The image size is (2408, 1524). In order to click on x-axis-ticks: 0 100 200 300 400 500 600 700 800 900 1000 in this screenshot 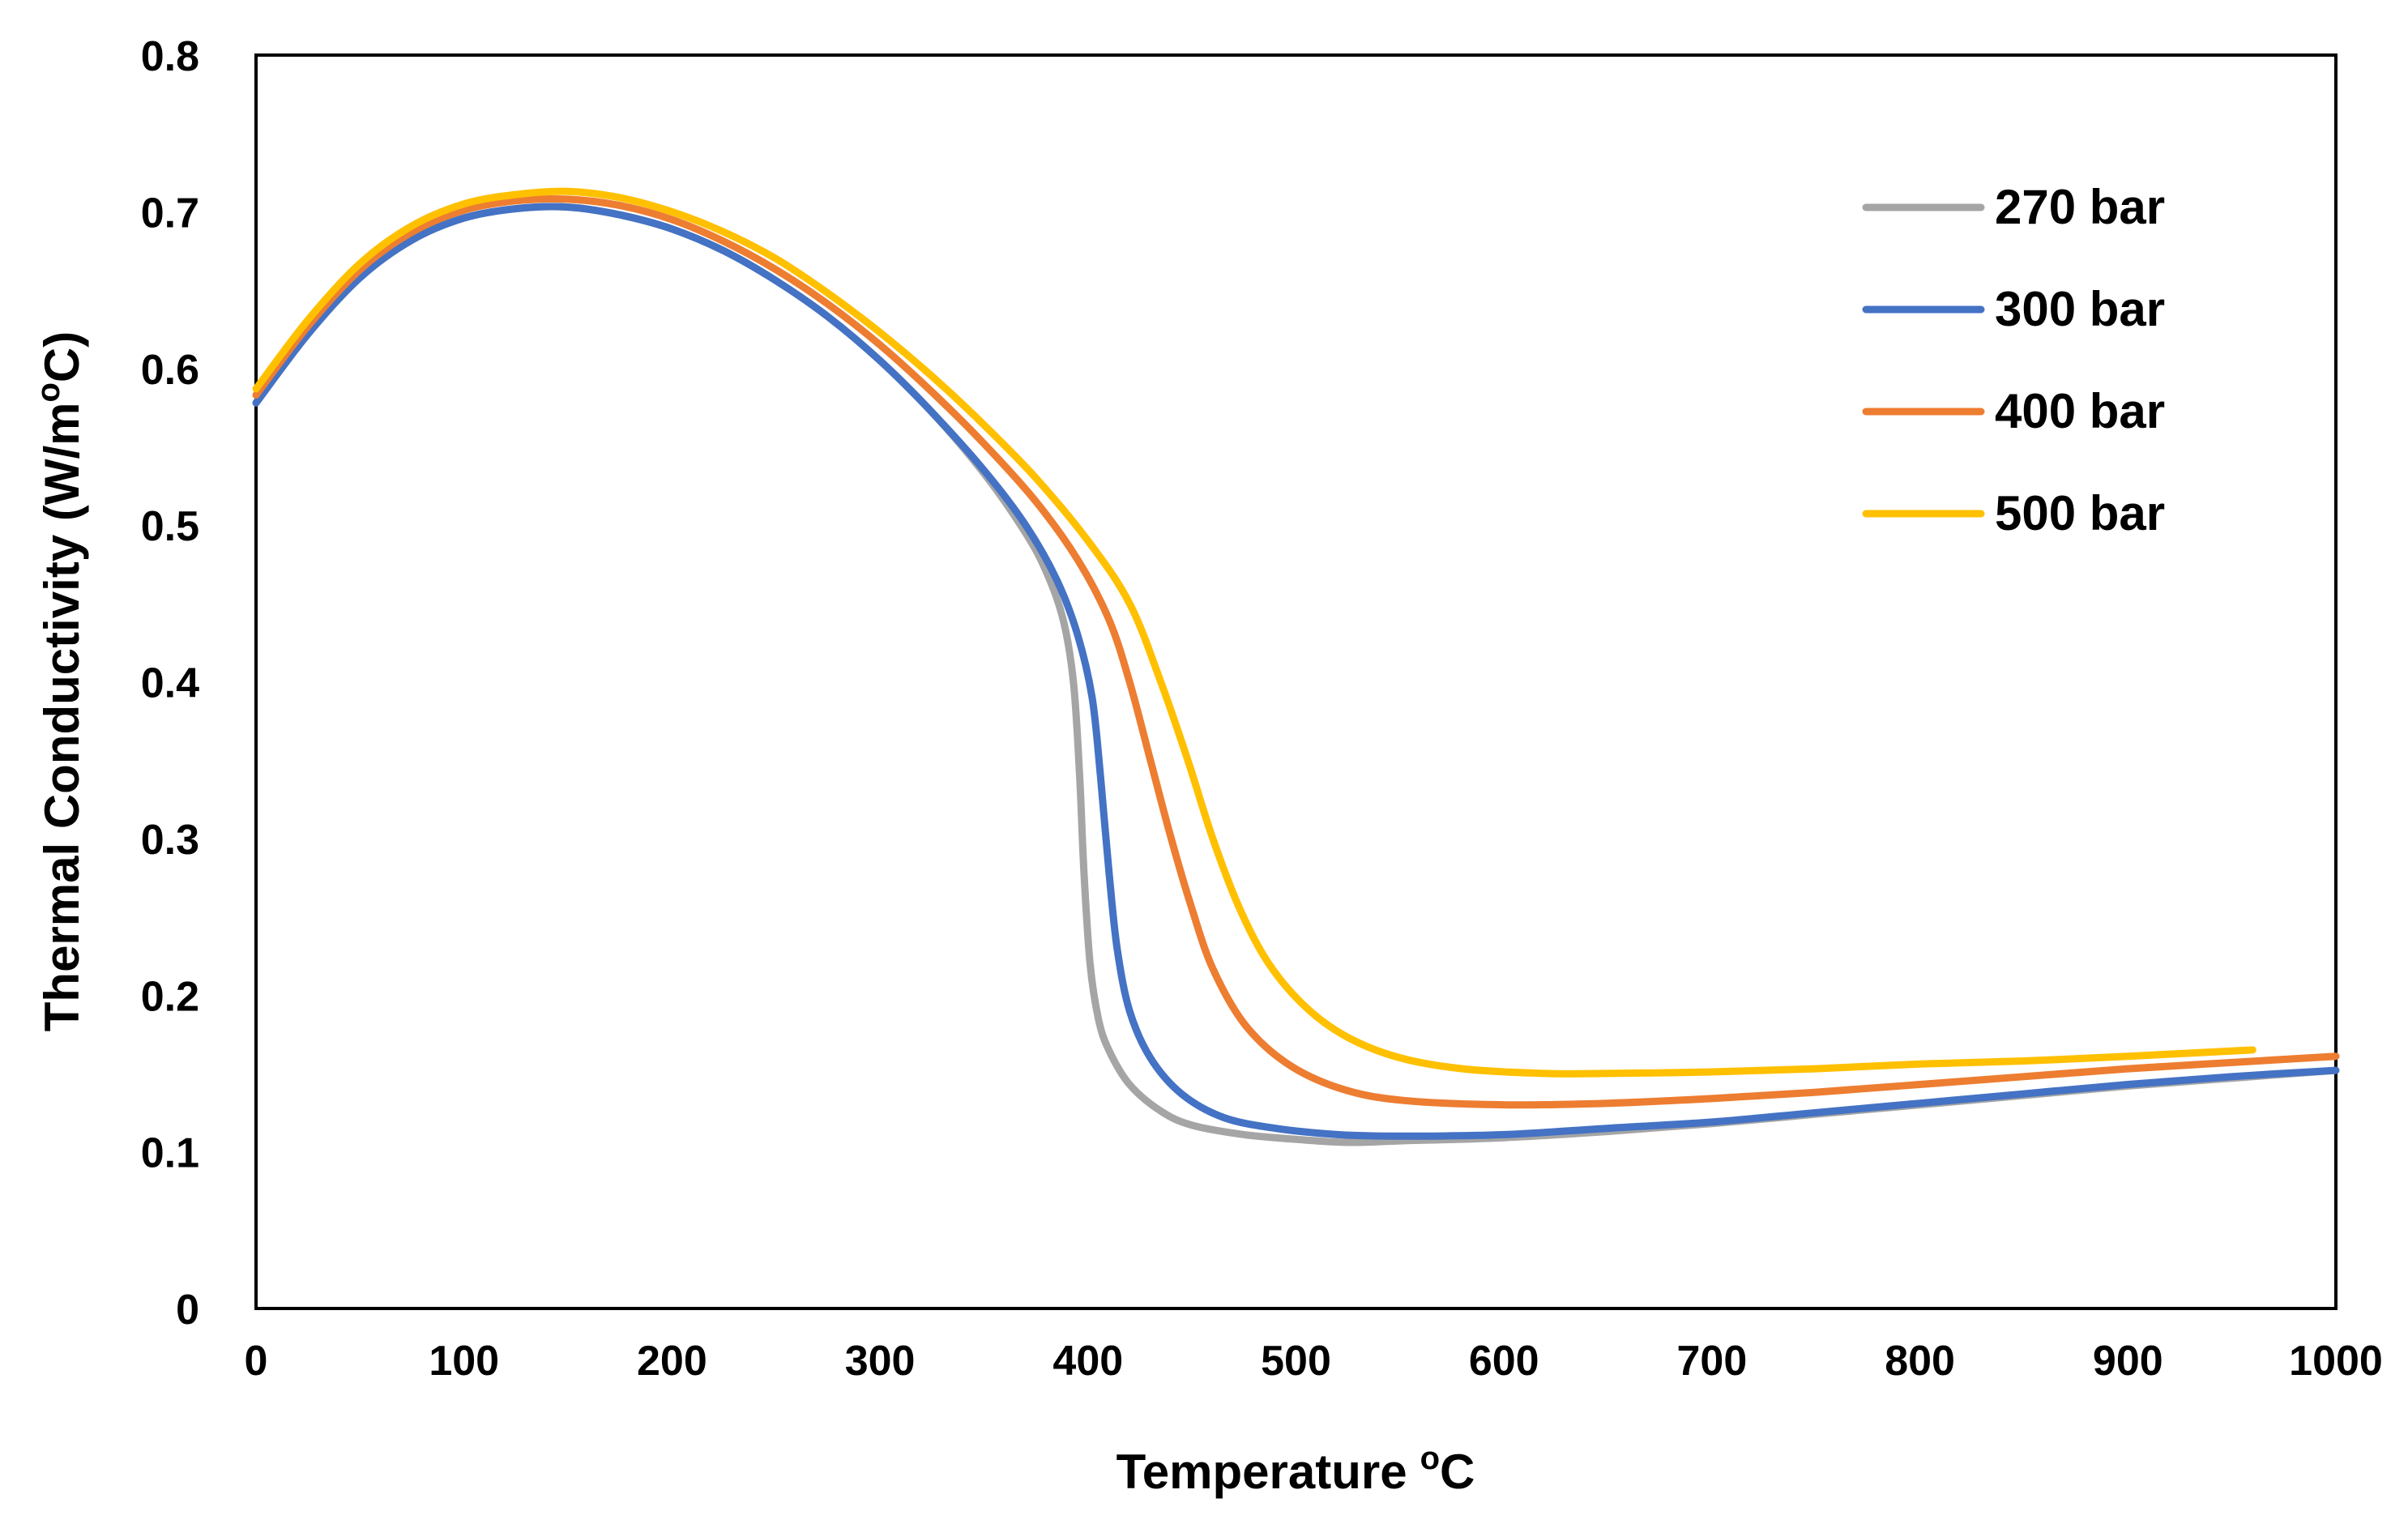, I will do `click(1314, 1362)`.